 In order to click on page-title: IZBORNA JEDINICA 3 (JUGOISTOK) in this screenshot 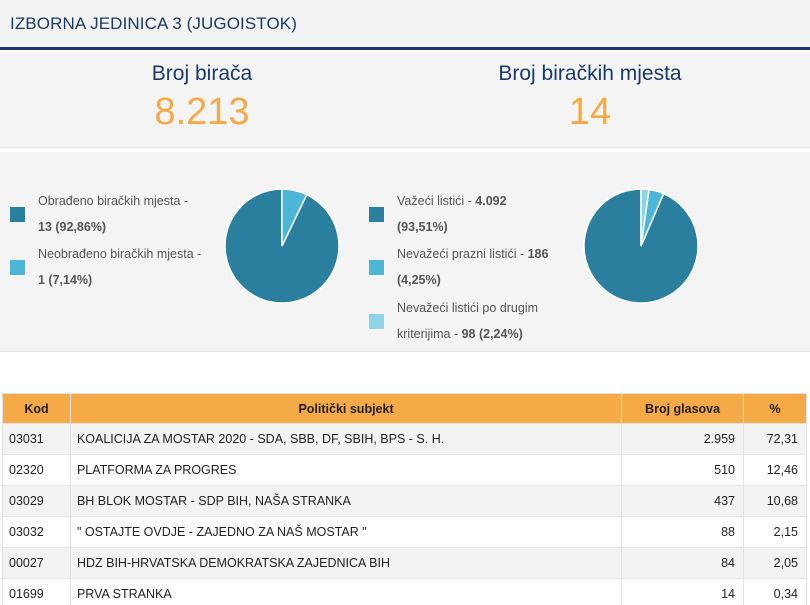, I will do `click(154, 23)`.